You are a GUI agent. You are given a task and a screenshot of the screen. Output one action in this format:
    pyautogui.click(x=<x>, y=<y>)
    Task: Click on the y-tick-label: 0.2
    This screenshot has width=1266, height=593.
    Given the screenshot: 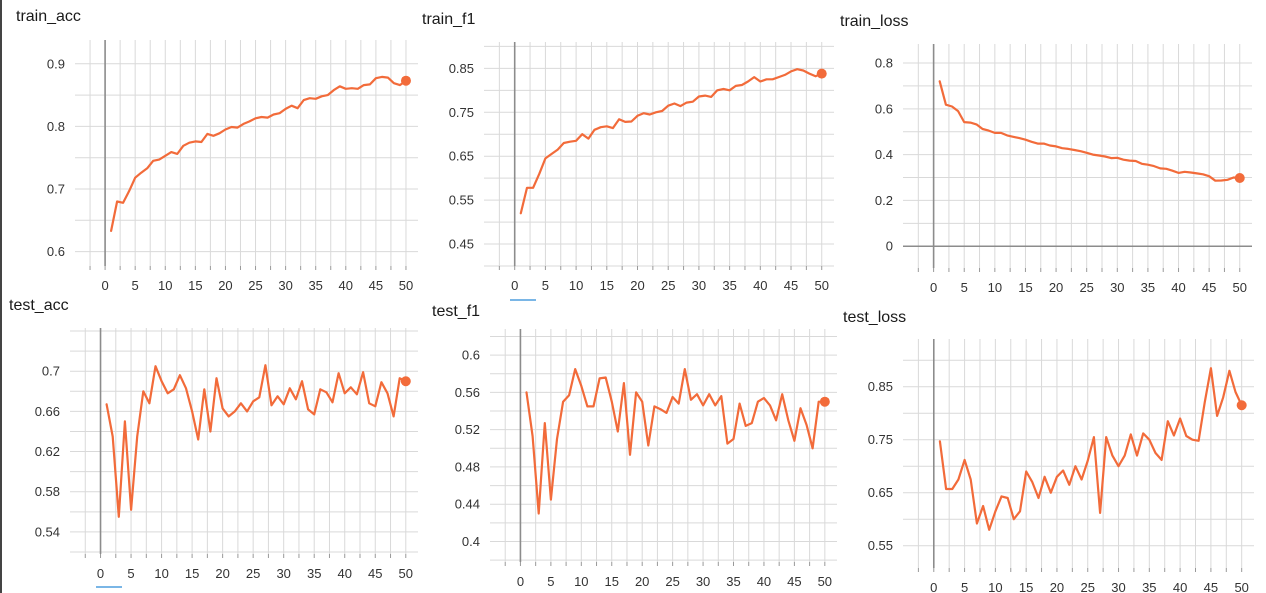 What is the action you would take?
    pyautogui.click(x=884, y=200)
    